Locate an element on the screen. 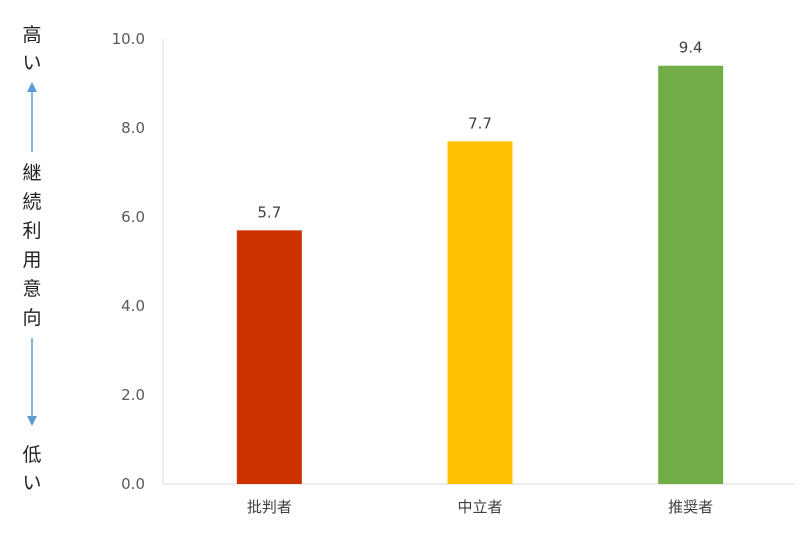 The height and width of the screenshot is (544, 810). ylabel-top-char: 高 is located at coordinates (32, 35).